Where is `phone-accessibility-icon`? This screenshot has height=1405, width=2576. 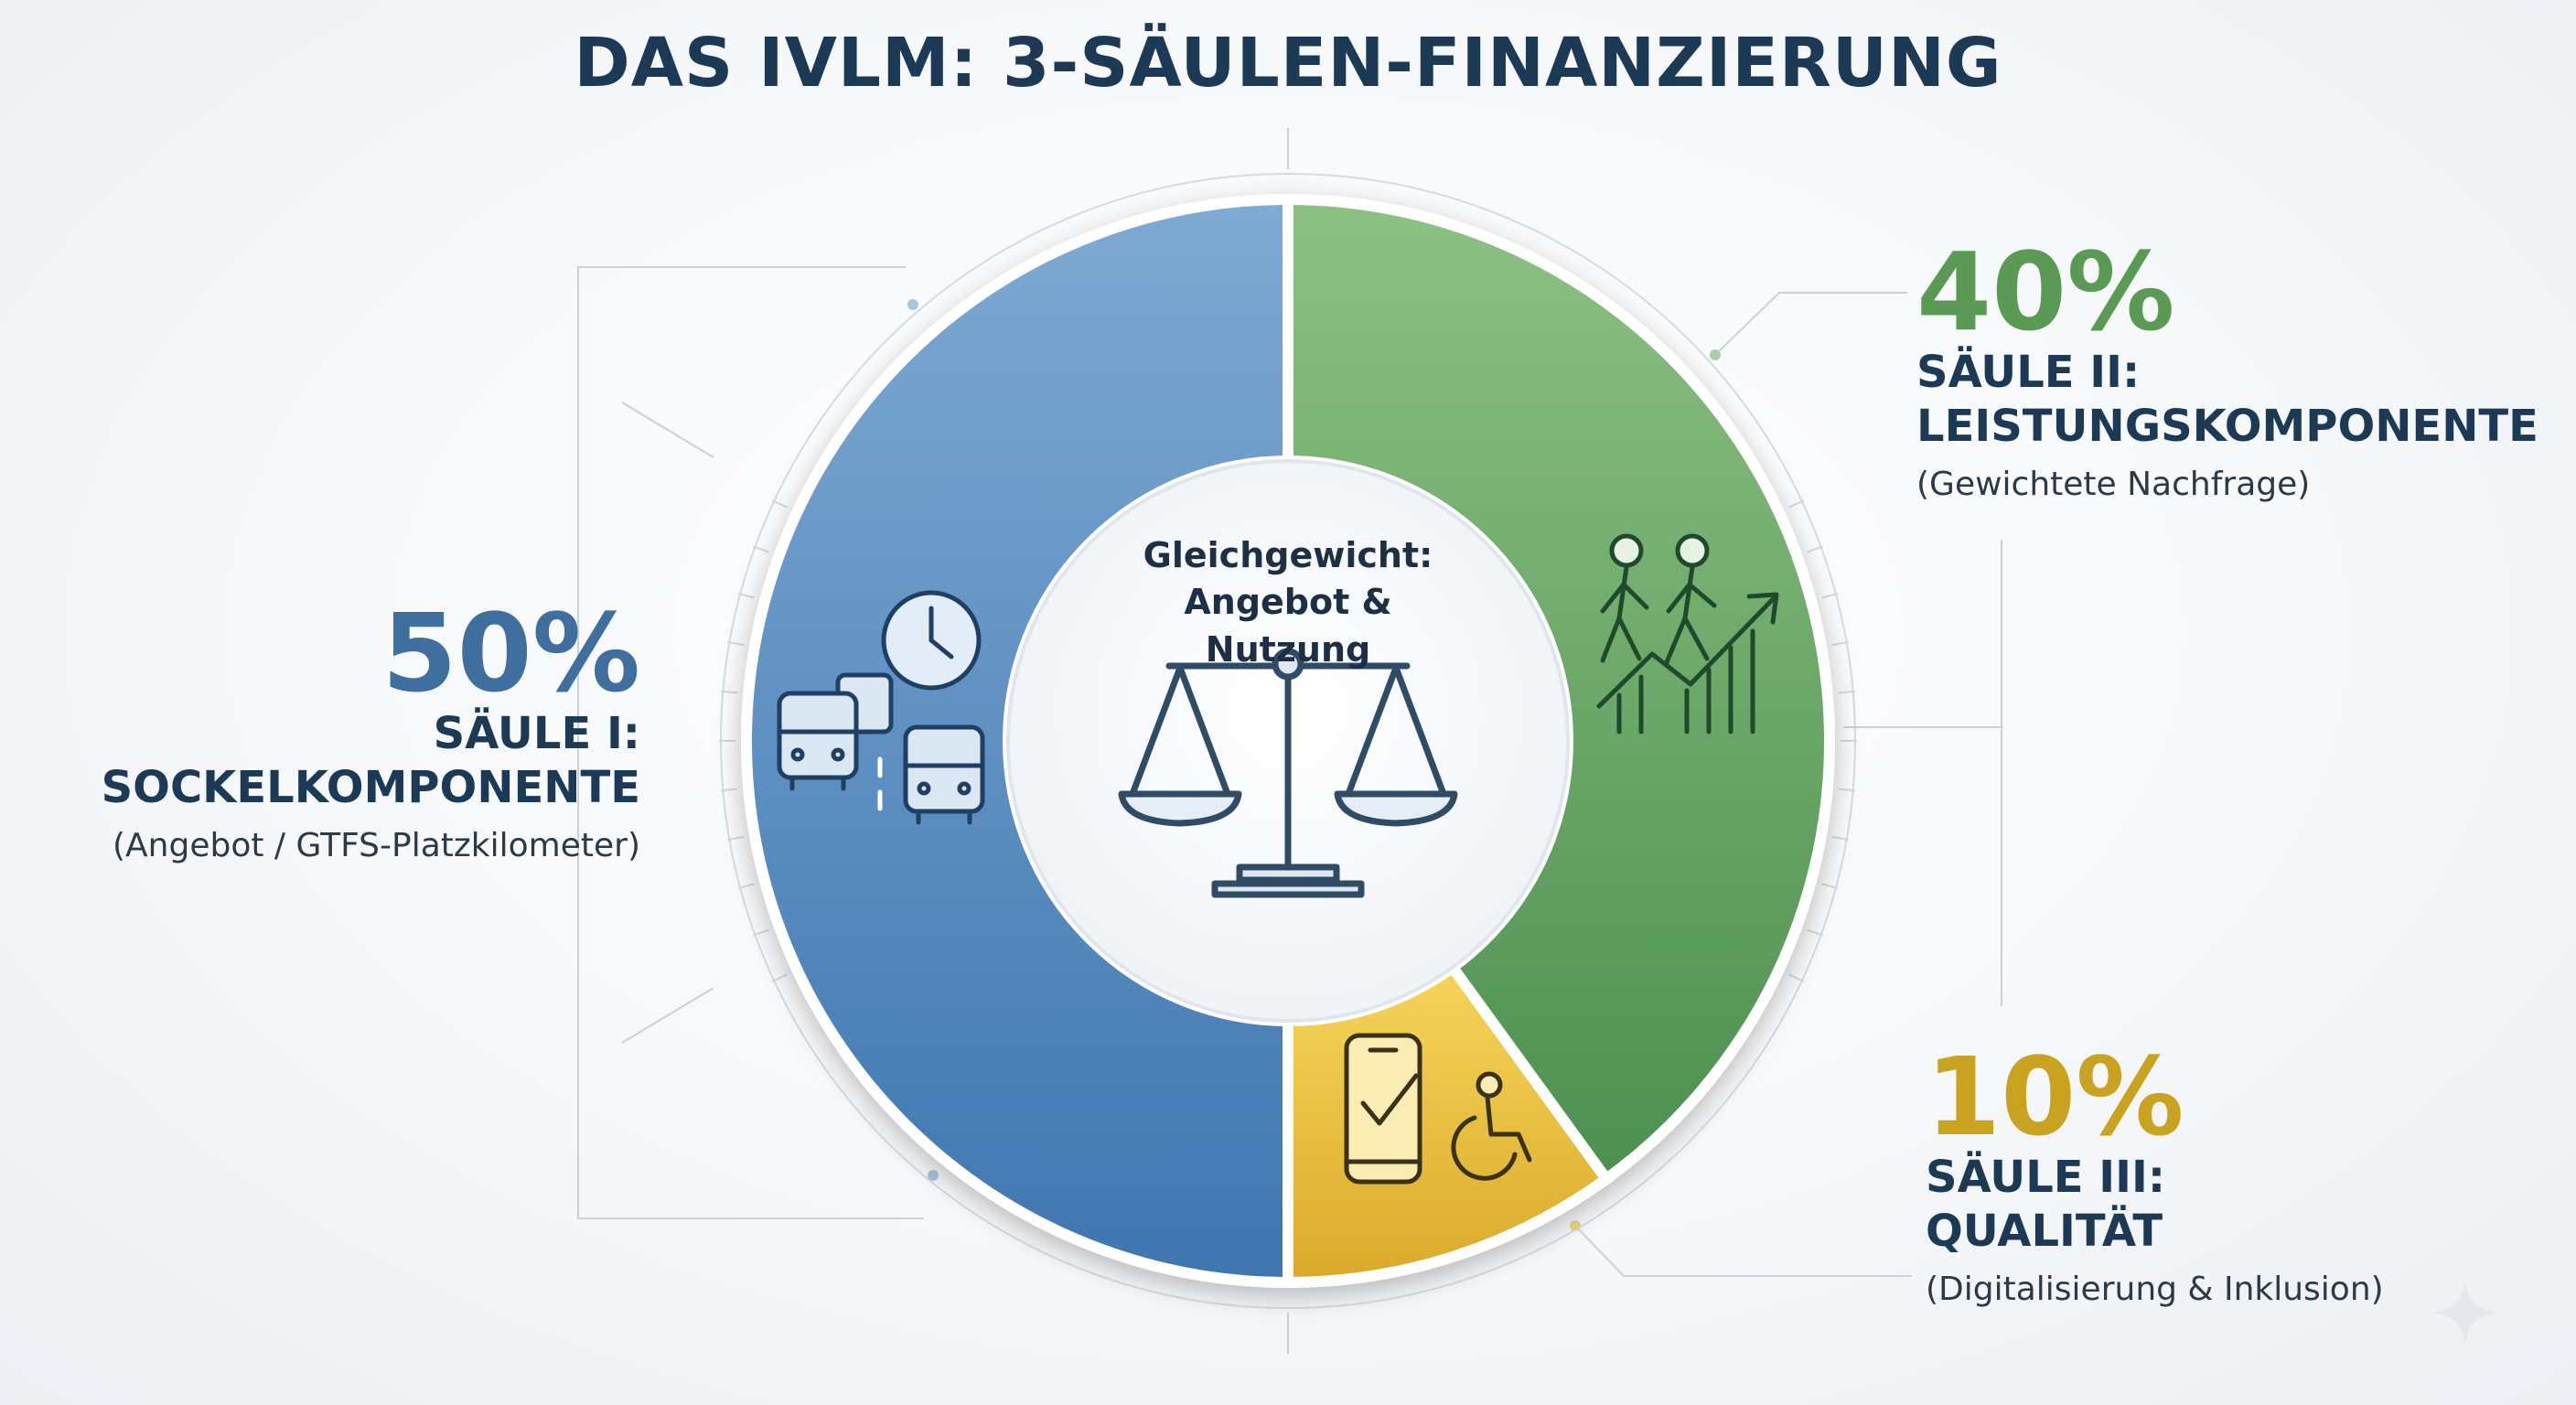 phone-accessibility-icon is located at coordinates (1438, 1109).